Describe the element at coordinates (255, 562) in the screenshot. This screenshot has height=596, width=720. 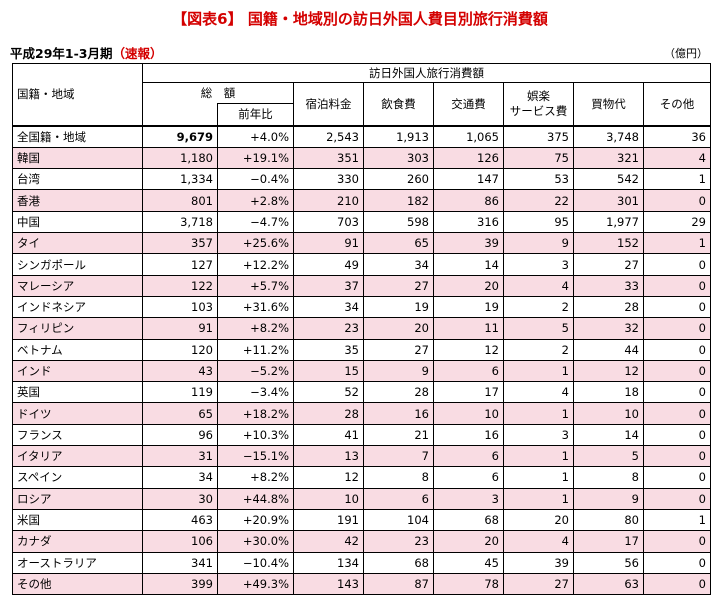
I see `cell-yoy: −10.4%` at that location.